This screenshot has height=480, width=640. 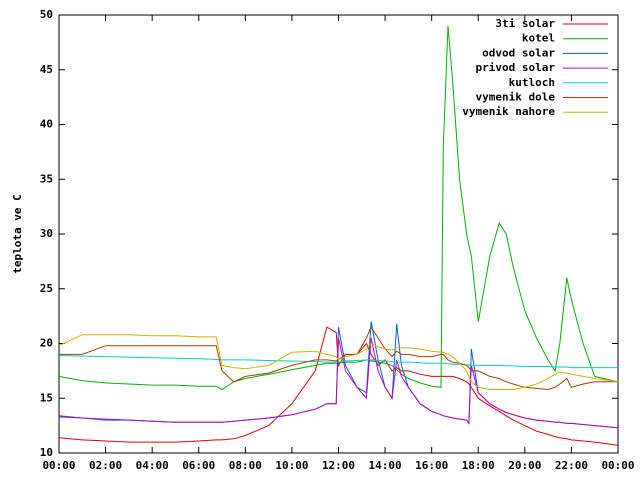 I want to click on x-tick-label: 04:00, so click(x=152, y=465).